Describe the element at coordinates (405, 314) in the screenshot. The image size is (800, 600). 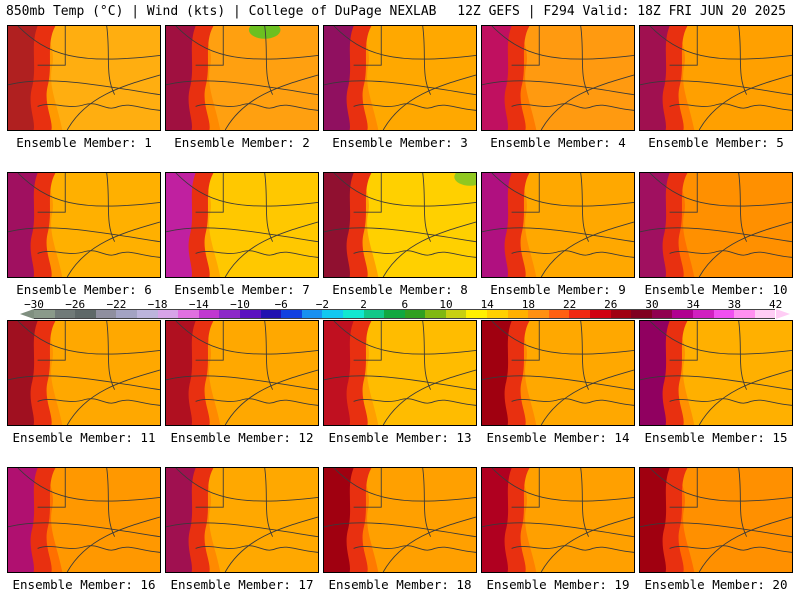
I see `colorbar-strip` at that location.